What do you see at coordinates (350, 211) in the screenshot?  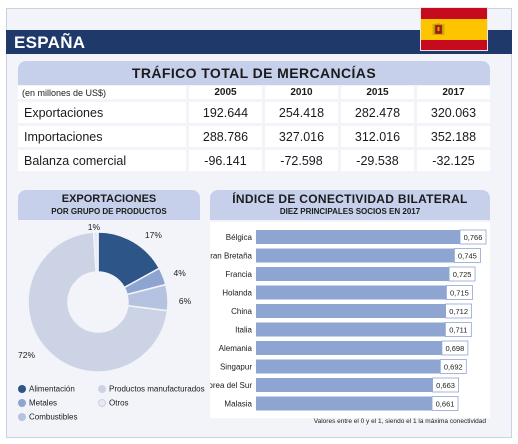 I see `connectivity-subtitle: DIEZ PRINCIPALES SOCIOS EN 2017` at bounding box center [350, 211].